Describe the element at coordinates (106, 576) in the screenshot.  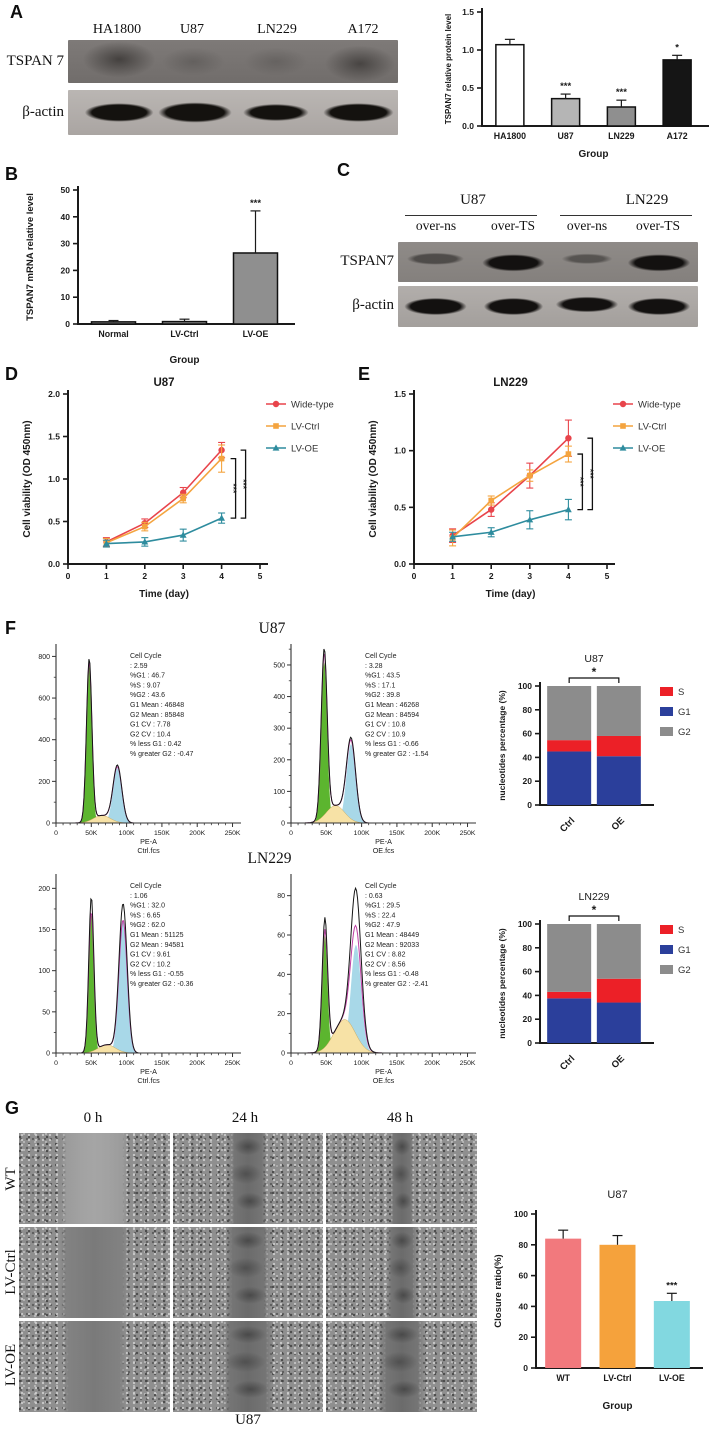
I see `svg-text: 1` at that location.